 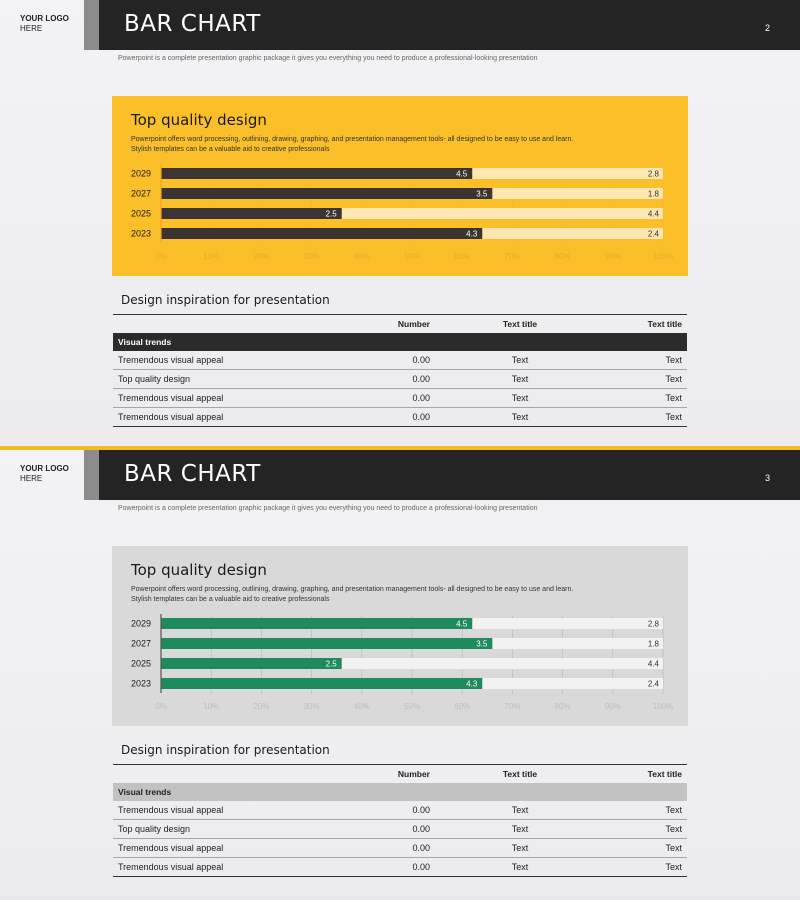 What do you see at coordinates (400, 829) in the screenshot?
I see `table-row: Top quality design 0.00 Text Text` at bounding box center [400, 829].